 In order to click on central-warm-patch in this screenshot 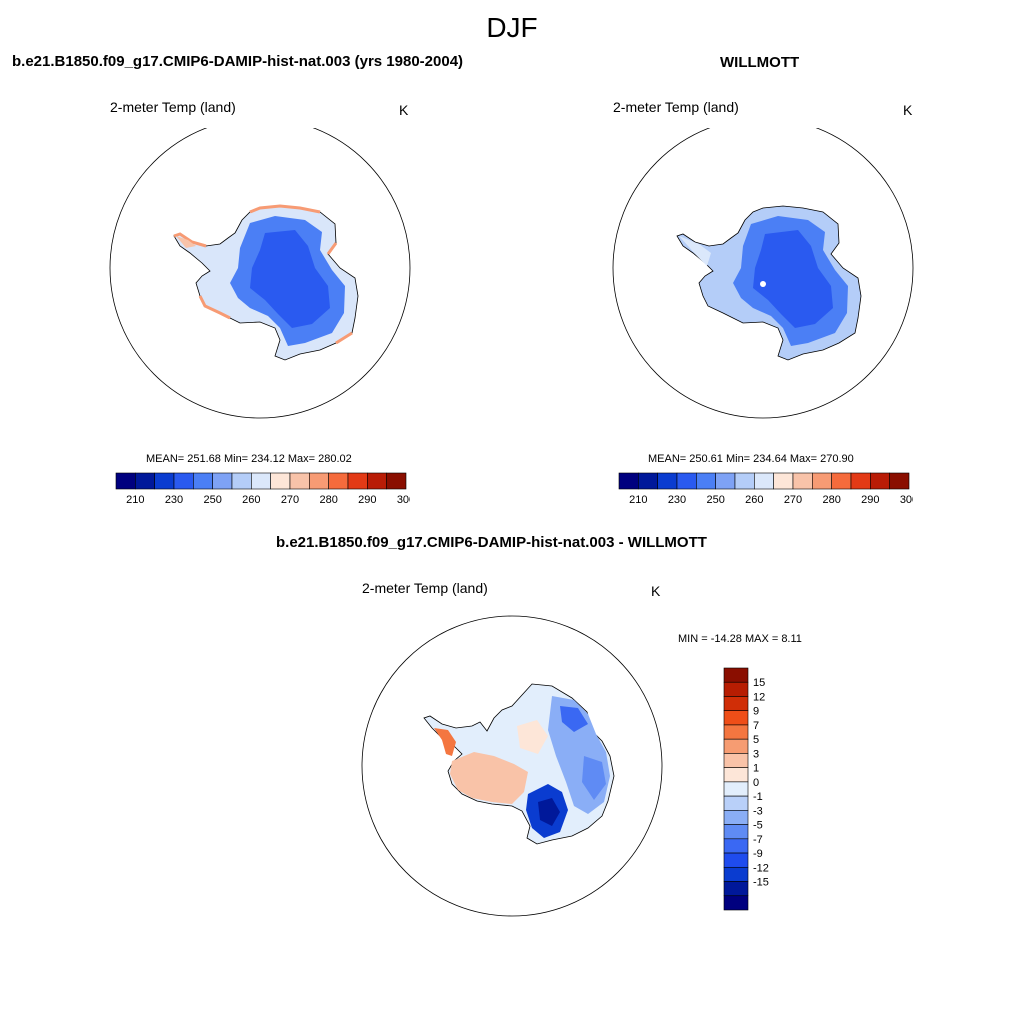, I will do `click(532, 737)`.